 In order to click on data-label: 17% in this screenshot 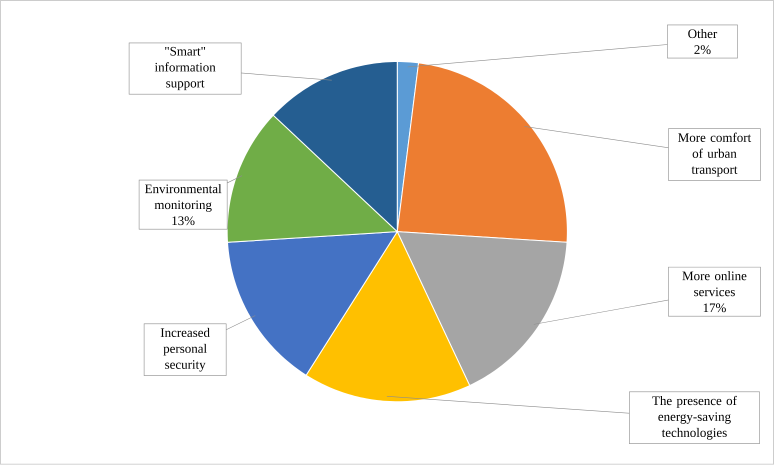, I will do `click(715, 308)`.